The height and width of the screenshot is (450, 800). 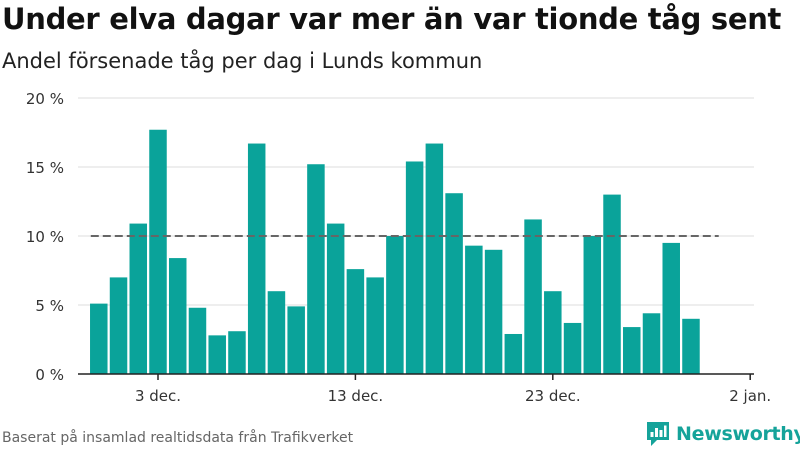 What do you see at coordinates (453, 389) in the screenshot?
I see `x-axis-ticks: 3 dec. 13 dec. 23 dec. 2 jan.` at bounding box center [453, 389].